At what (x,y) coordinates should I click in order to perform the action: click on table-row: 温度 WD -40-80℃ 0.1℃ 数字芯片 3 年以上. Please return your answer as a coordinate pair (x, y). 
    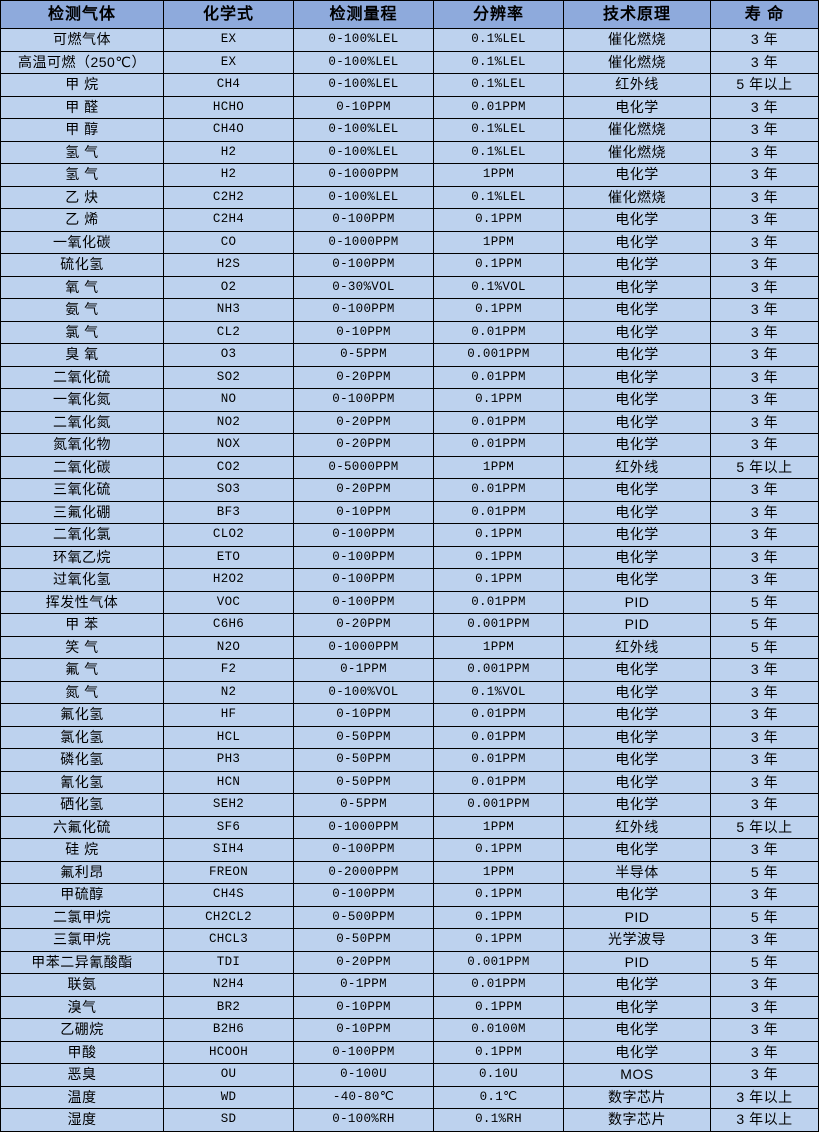
    Looking at the image, I should click on (409, 1097).